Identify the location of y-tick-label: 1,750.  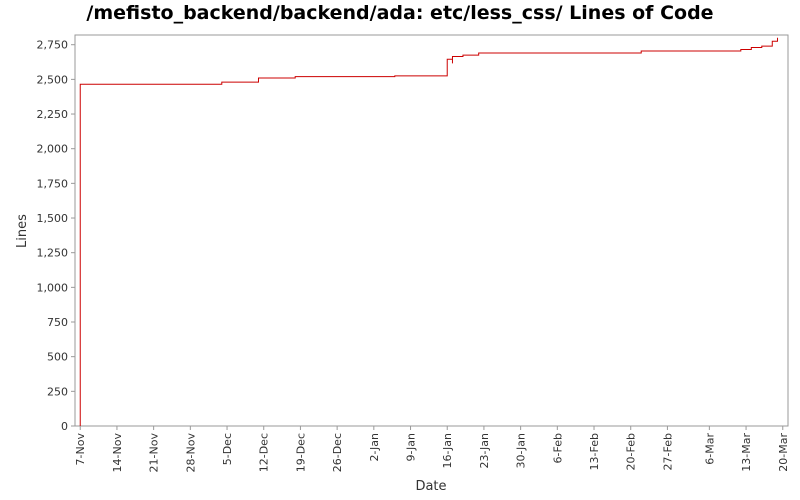
(53, 183).